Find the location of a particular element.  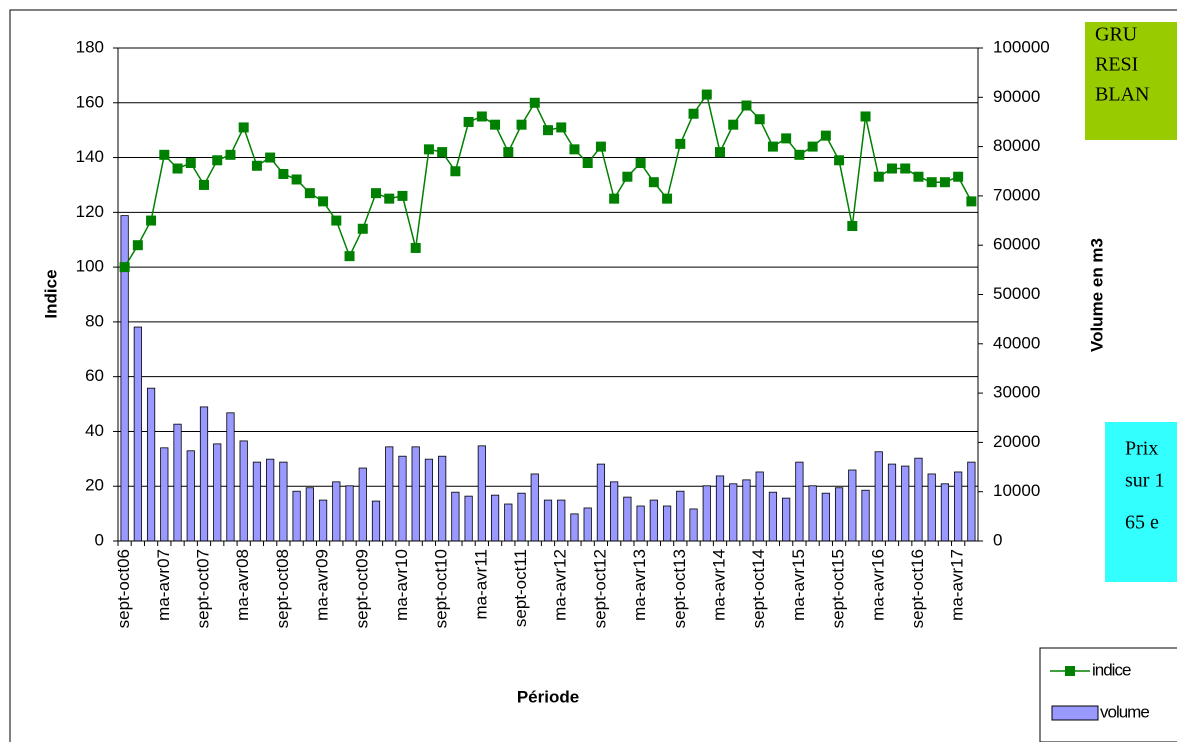

note-text: GRU is located at coordinates (1116, 35).